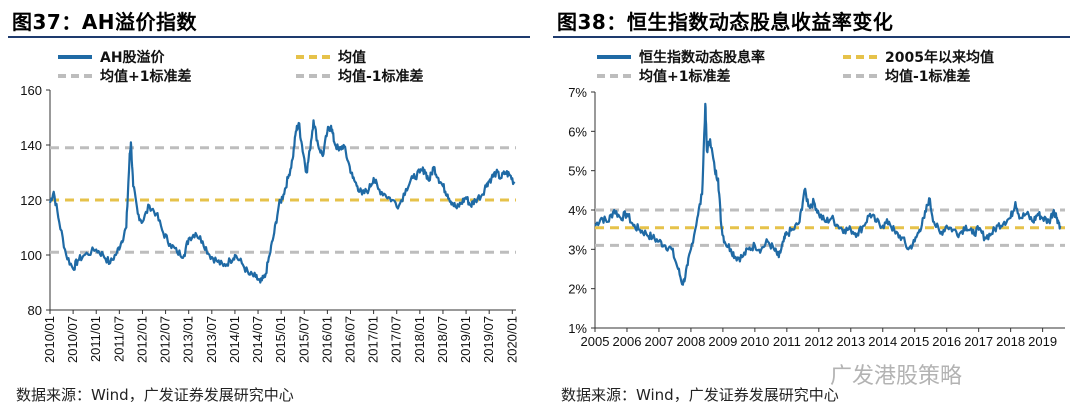 The image size is (1080, 418). What do you see at coordinates (850, 341) in the screenshot?
I see `x-tick-label: 2013` at bounding box center [850, 341].